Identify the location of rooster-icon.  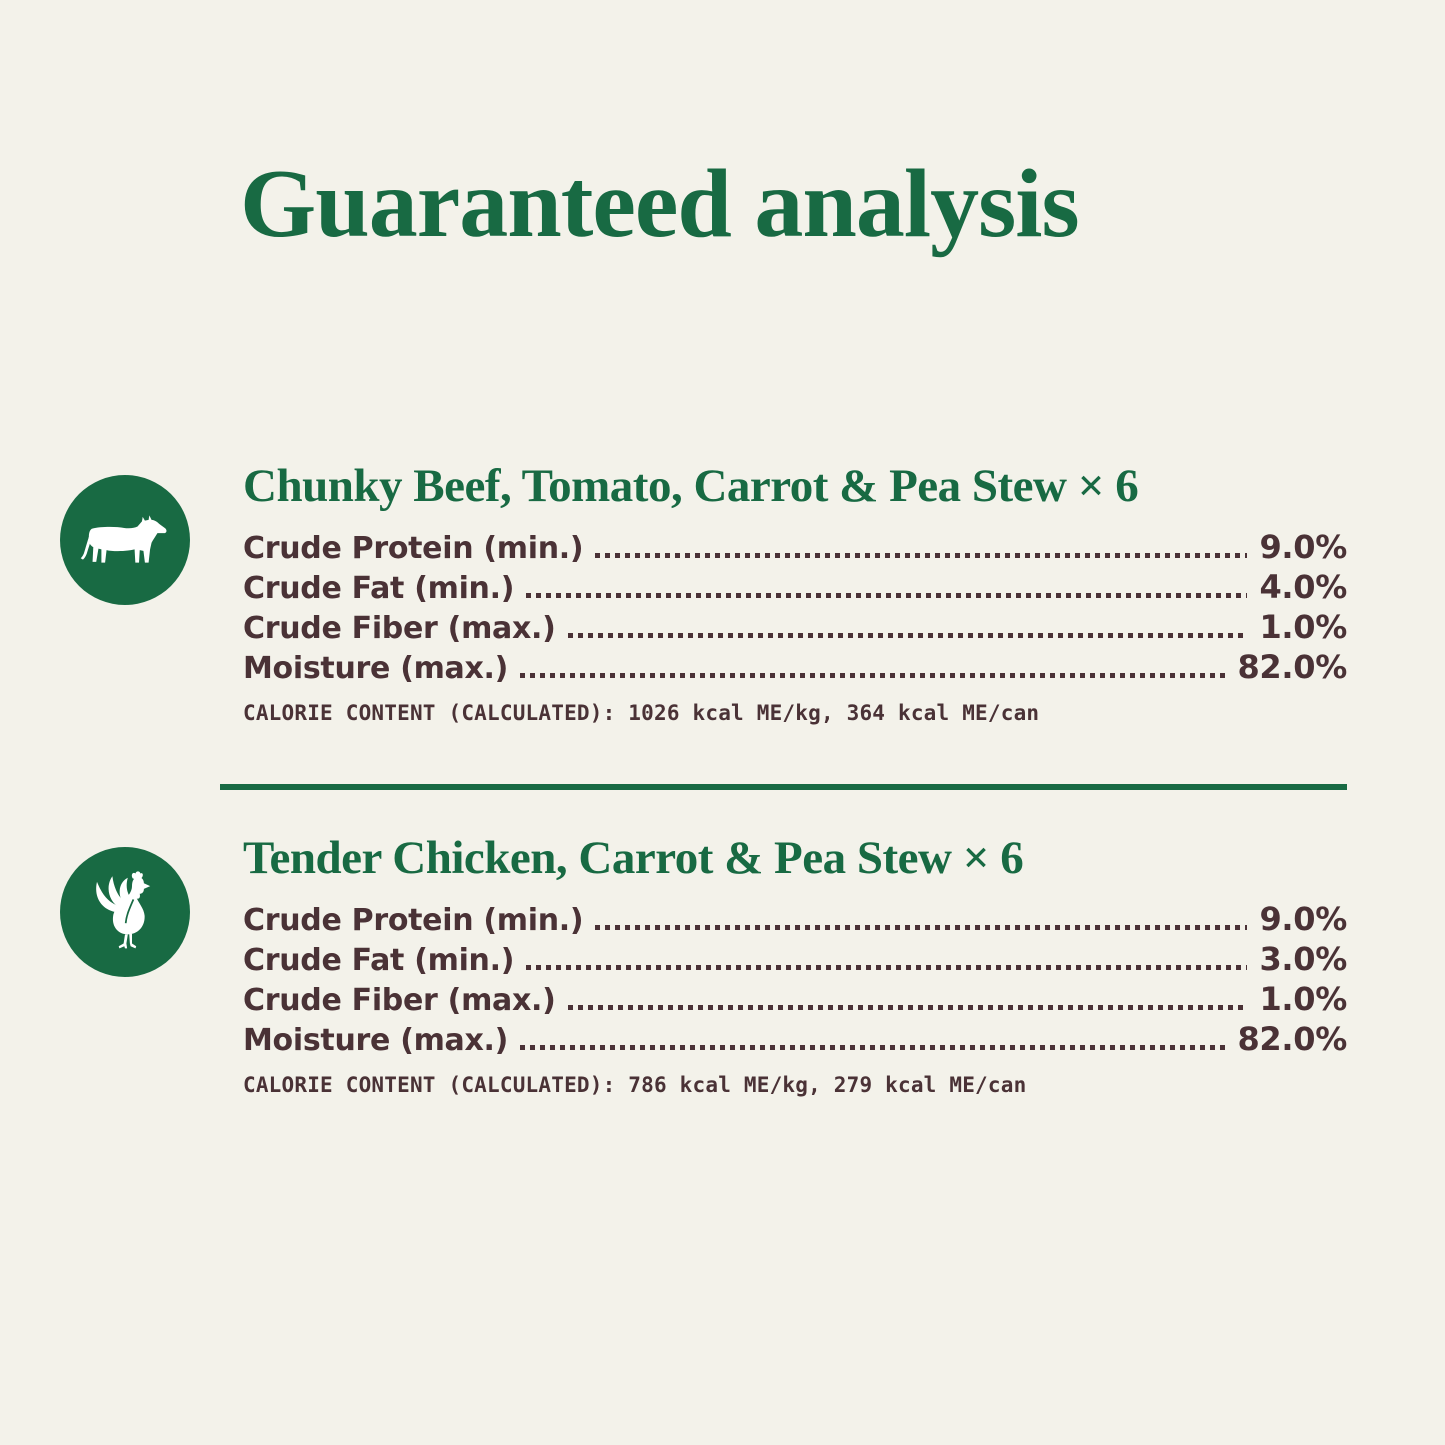
(123, 910).